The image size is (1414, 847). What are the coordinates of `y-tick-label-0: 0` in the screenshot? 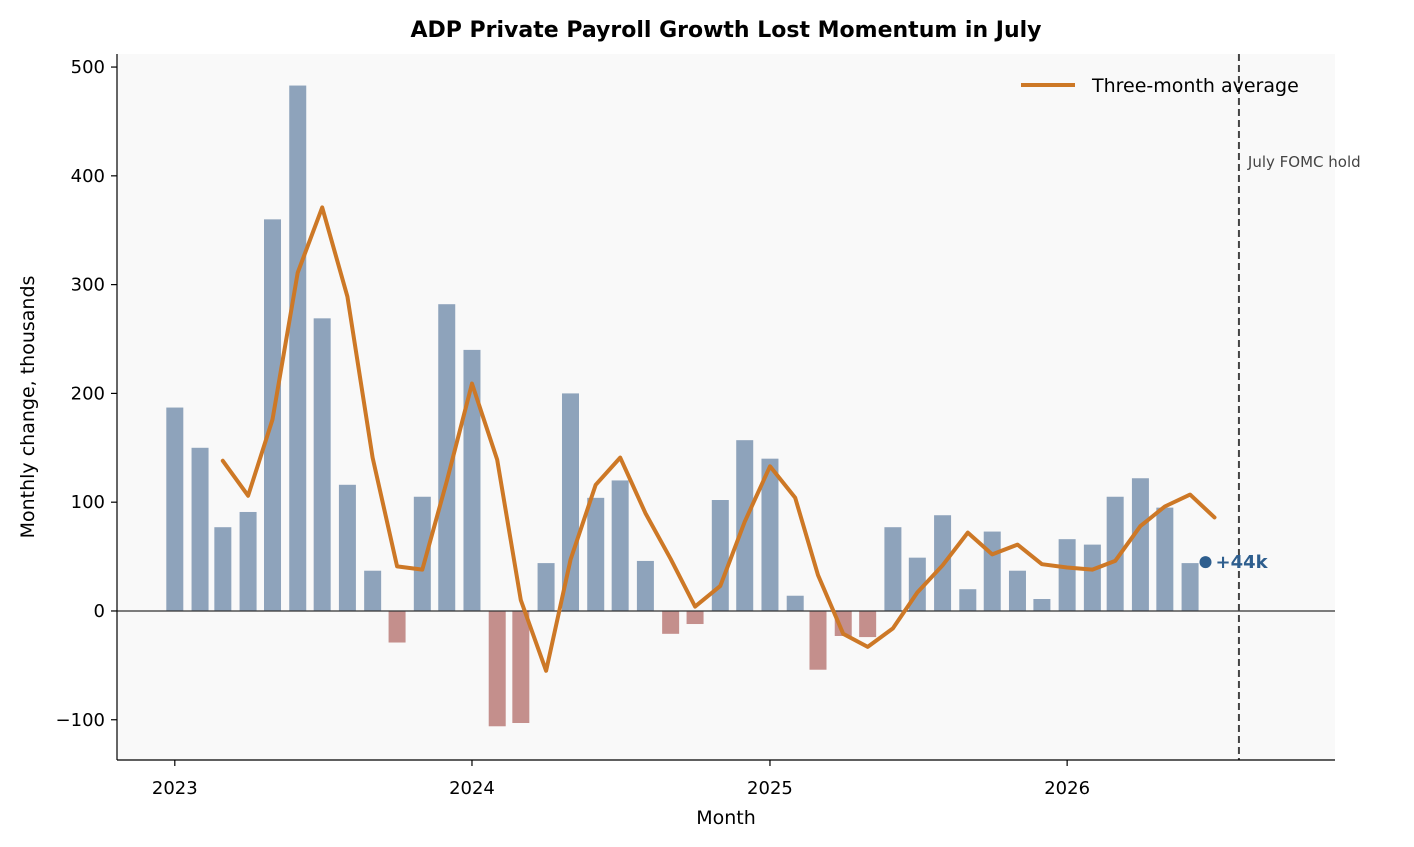 It's located at (99, 611).